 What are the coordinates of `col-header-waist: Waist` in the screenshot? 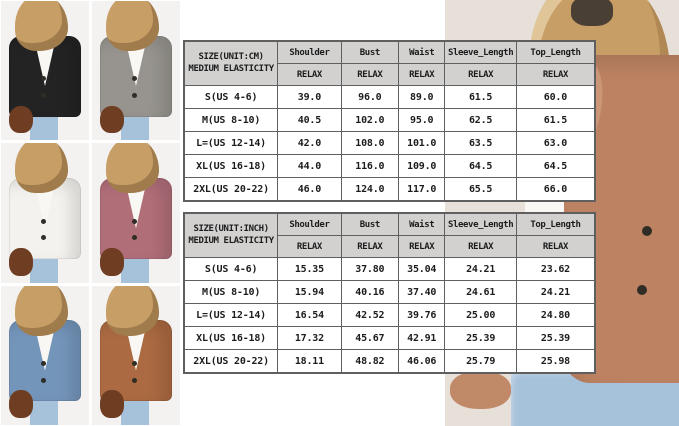 It's located at (422, 224).